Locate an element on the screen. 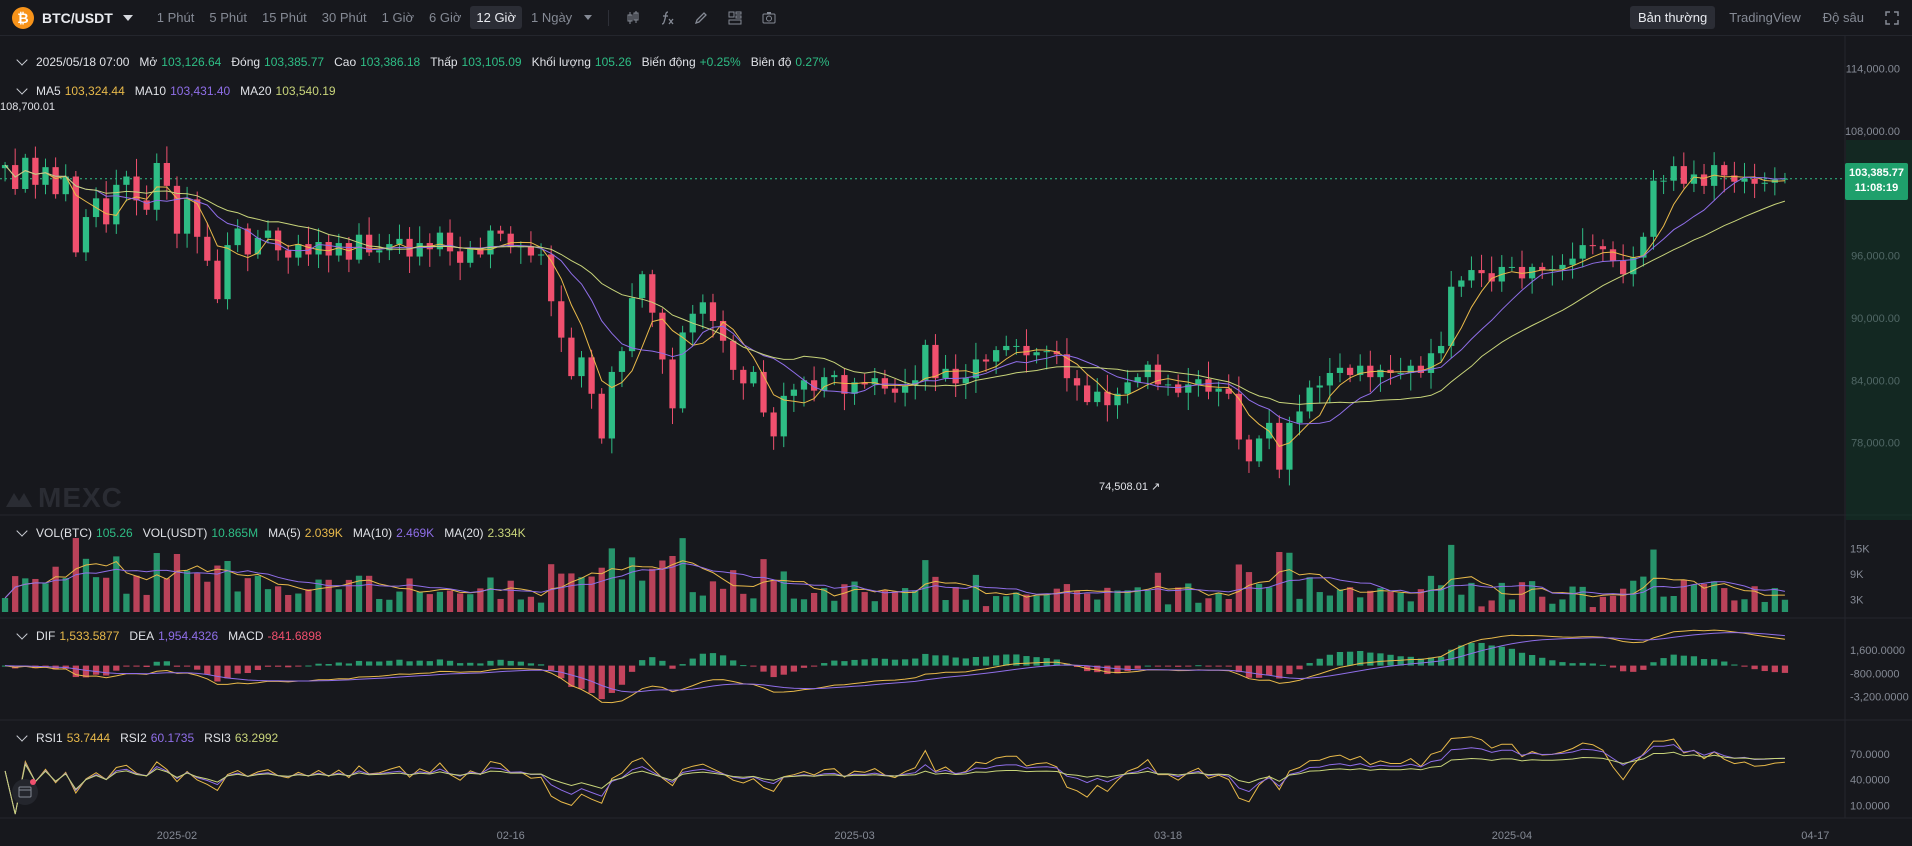  tab-basic: Bản thường is located at coordinates (1672, 17).